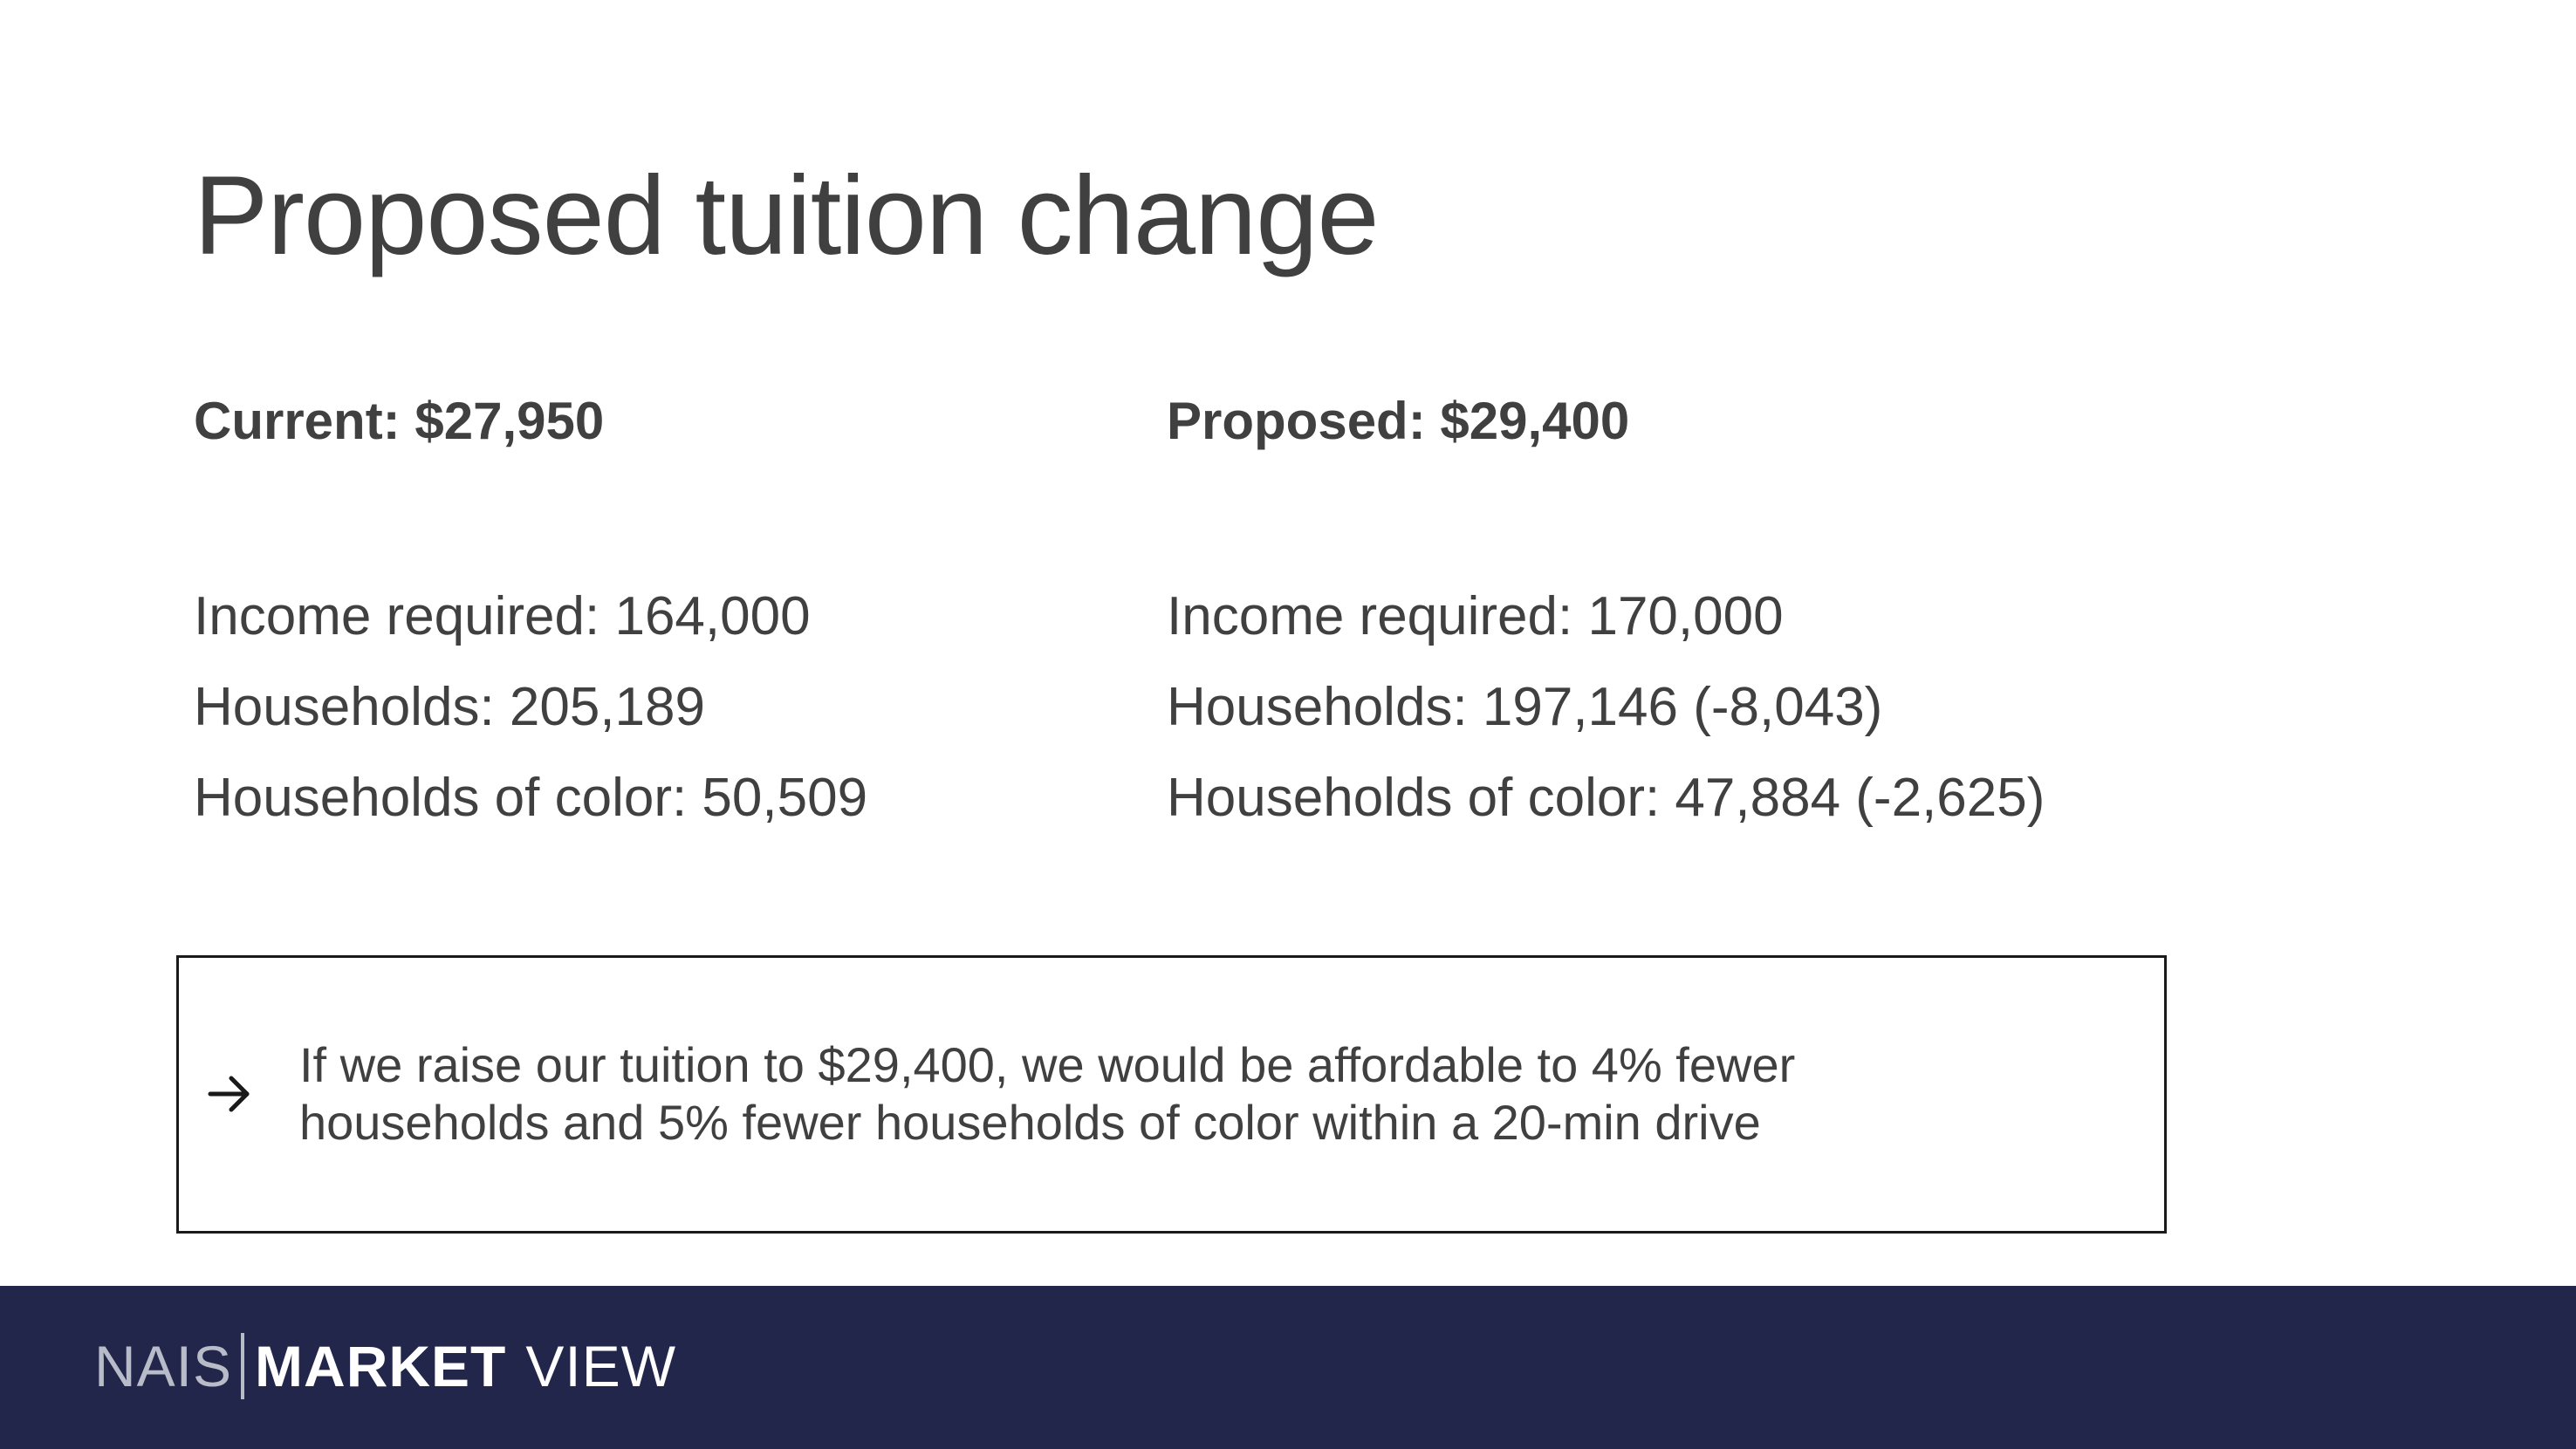 The width and height of the screenshot is (2576, 1449). I want to click on logo-divider, so click(243, 1366).